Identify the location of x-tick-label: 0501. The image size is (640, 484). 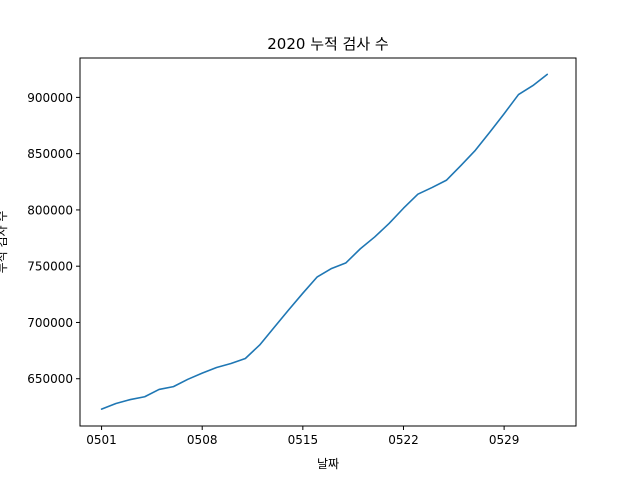
(101, 440).